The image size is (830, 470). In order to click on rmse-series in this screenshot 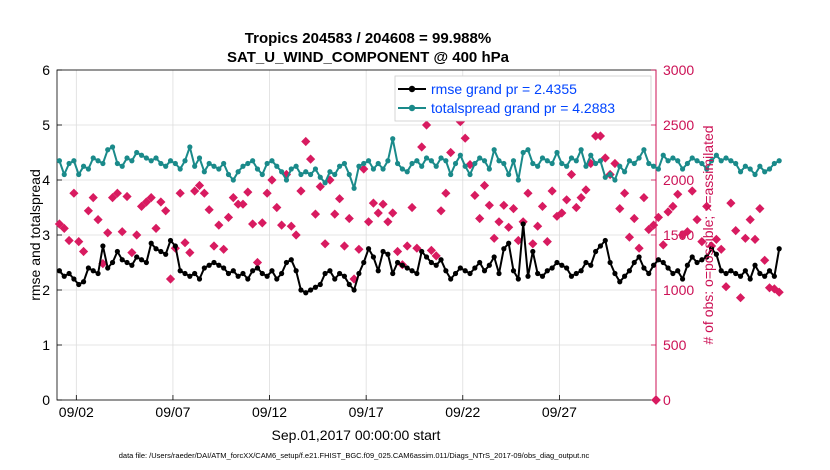, I will do `click(419, 258)`.